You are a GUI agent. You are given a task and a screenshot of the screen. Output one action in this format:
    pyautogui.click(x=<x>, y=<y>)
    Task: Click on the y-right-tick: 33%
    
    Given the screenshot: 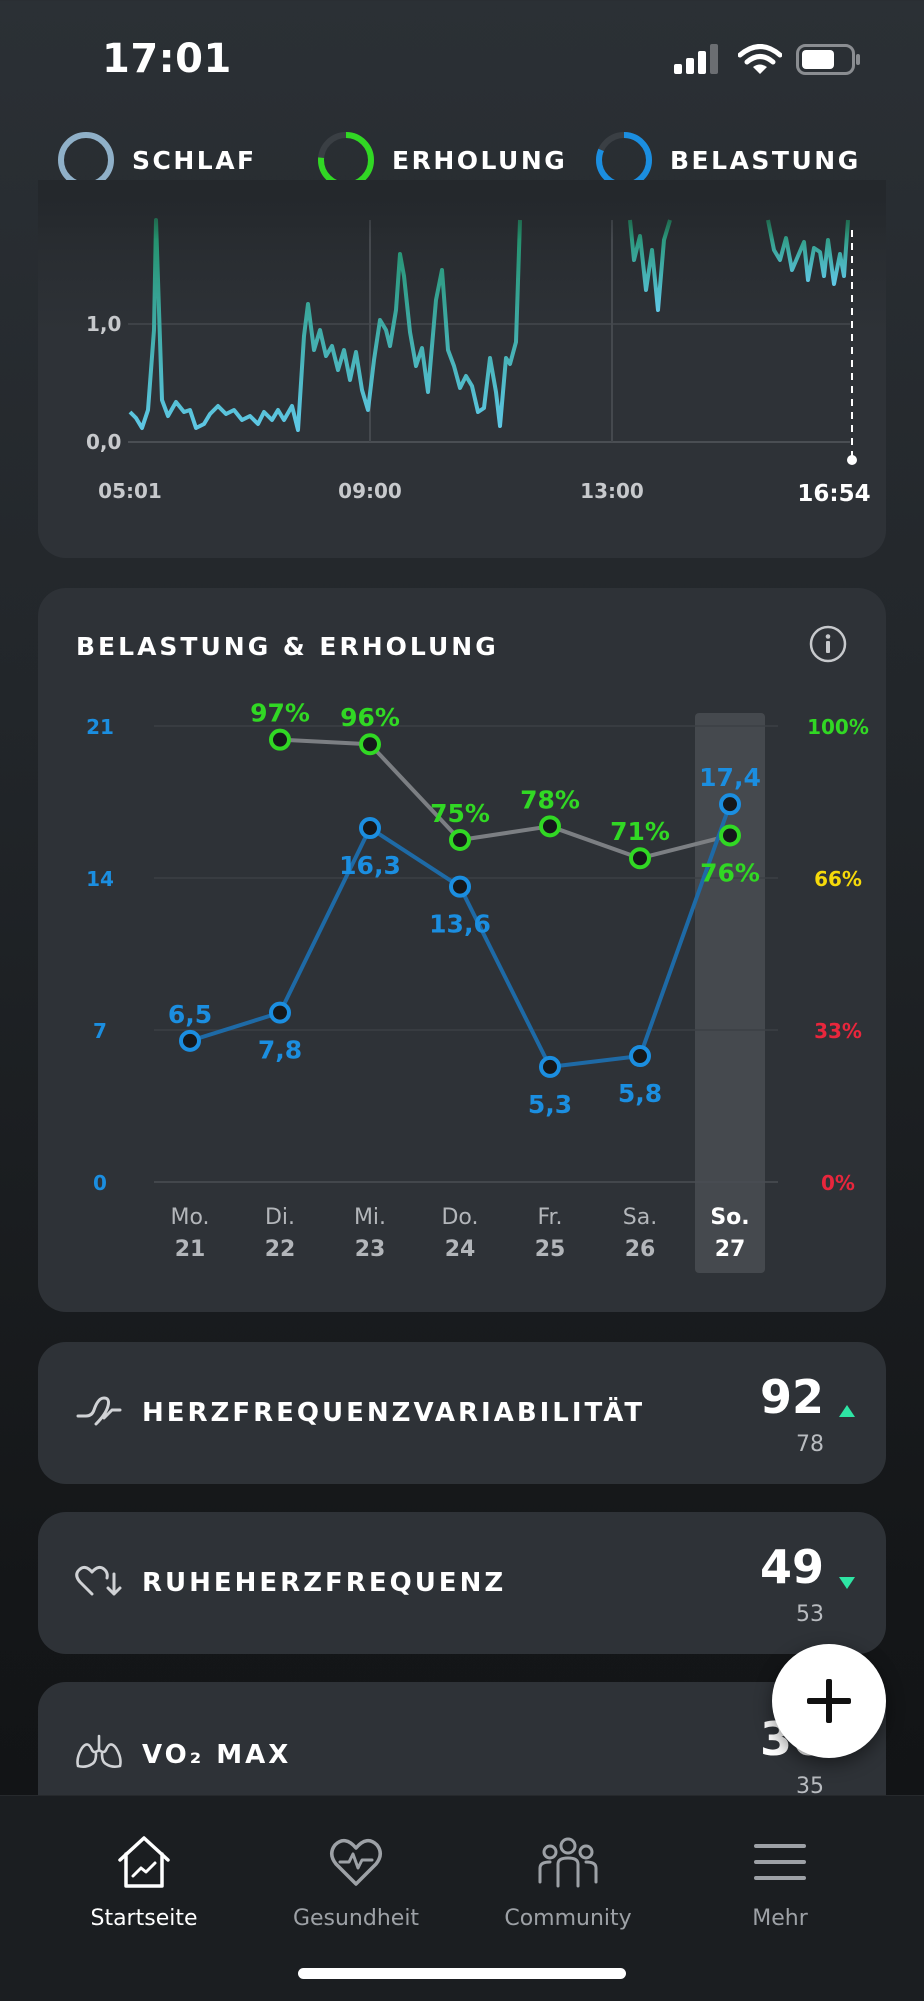 What is the action you would take?
    pyautogui.click(x=838, y=1031)
    